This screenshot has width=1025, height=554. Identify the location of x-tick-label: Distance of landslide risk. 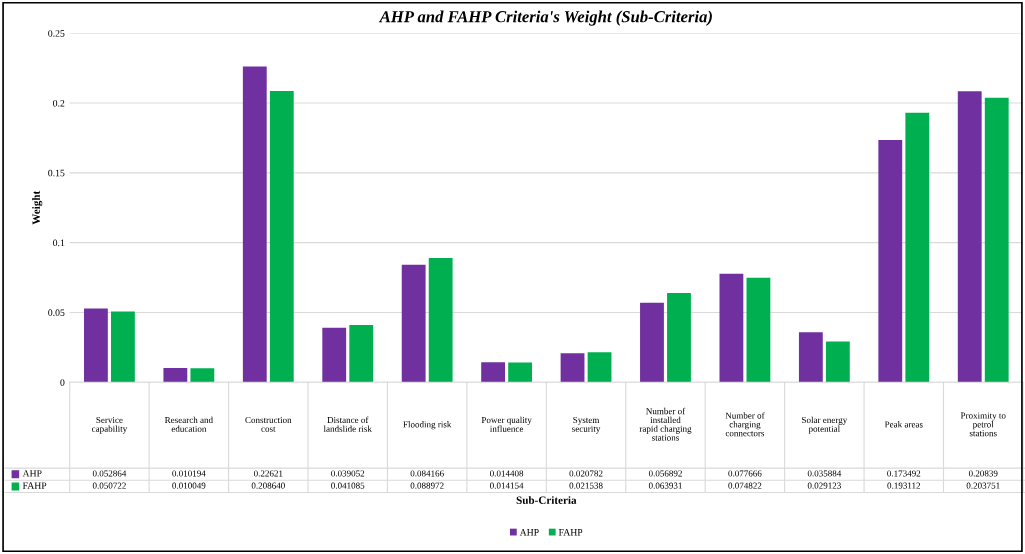
(347, 424).